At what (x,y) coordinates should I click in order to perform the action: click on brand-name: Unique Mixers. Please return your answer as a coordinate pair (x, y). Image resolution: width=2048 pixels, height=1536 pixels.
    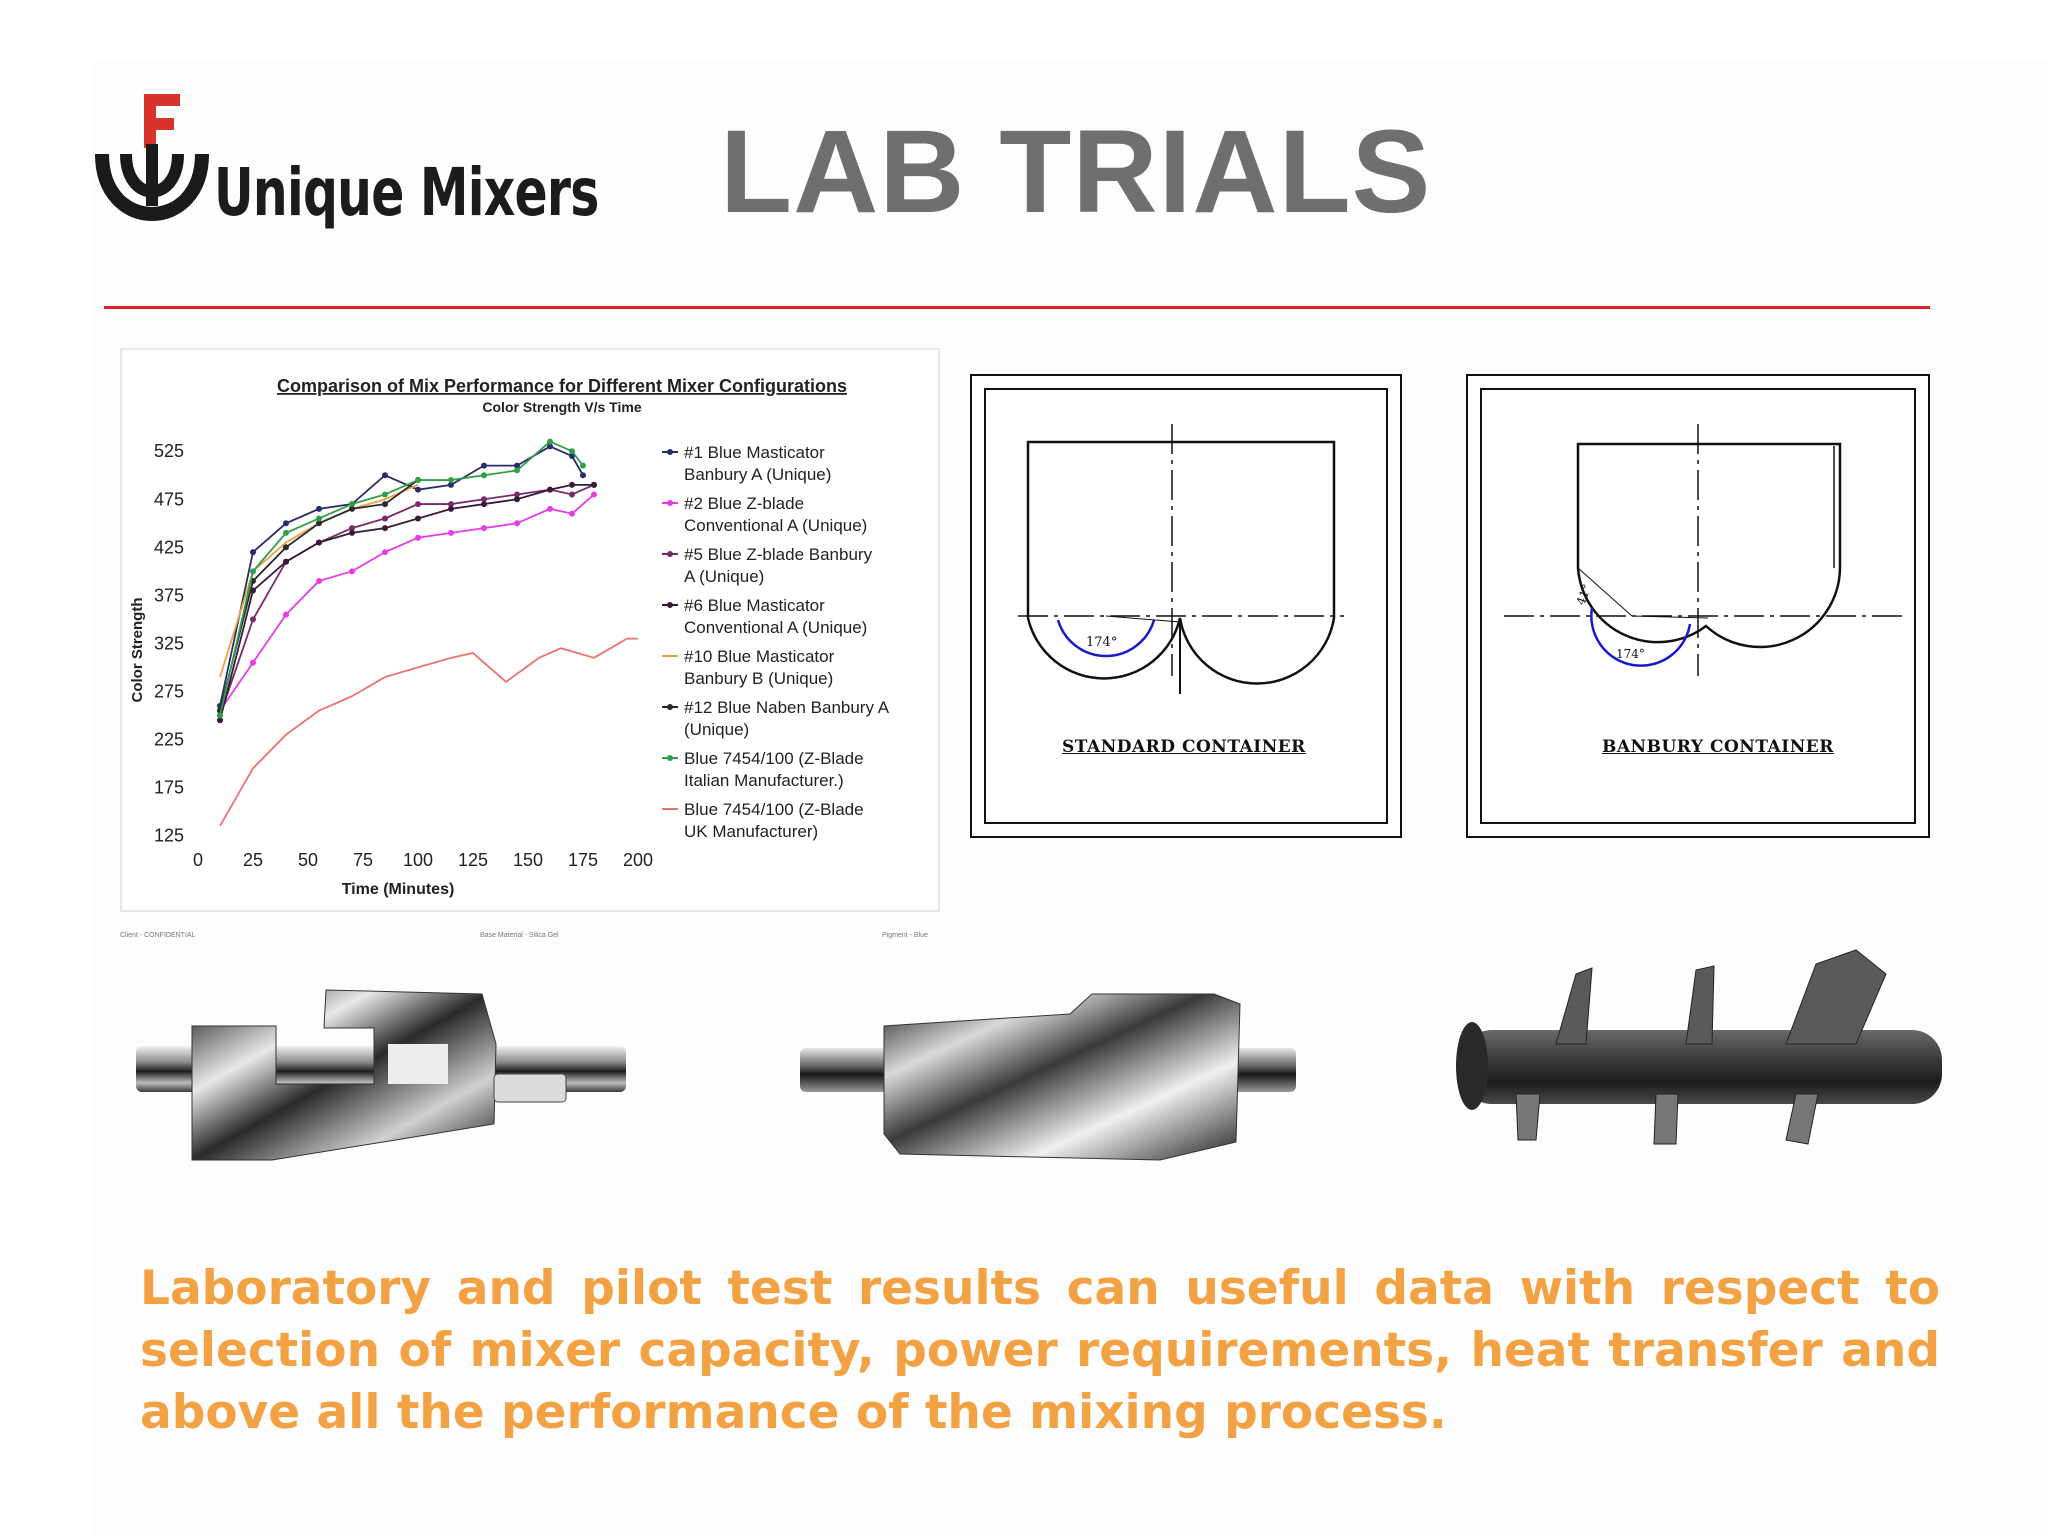
    Looking at the image, I should click on (406, 192).